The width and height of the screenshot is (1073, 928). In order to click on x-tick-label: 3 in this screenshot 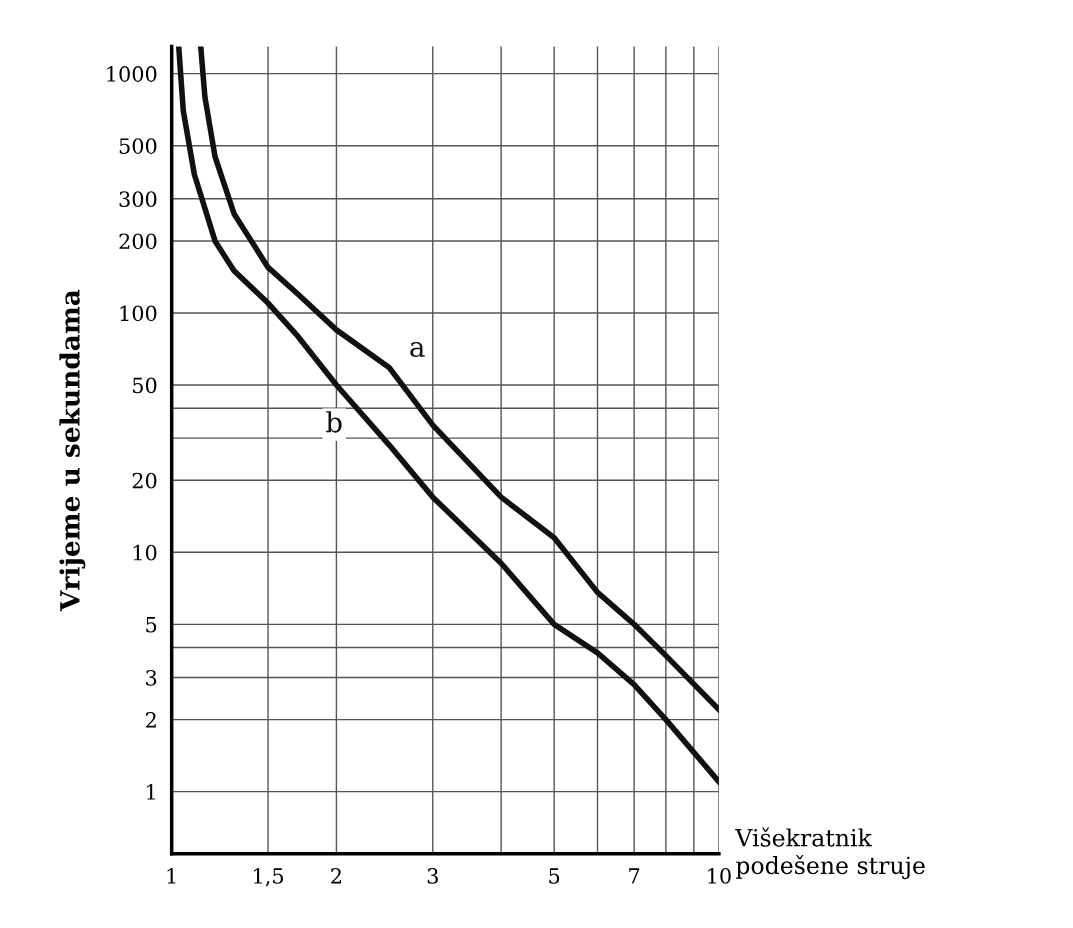, I will do `click(432, 876)`.